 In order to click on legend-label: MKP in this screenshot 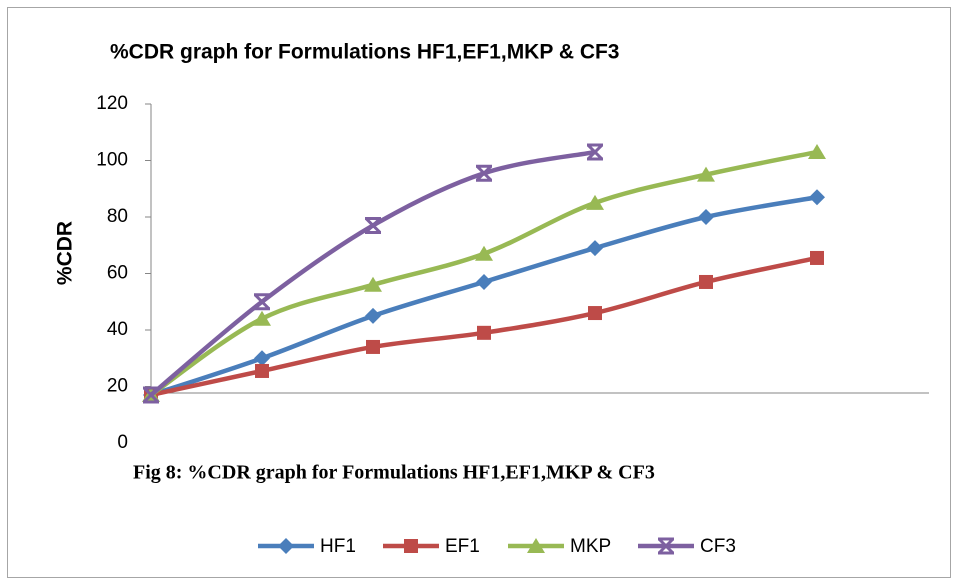, I will do `click(590, 546)`.